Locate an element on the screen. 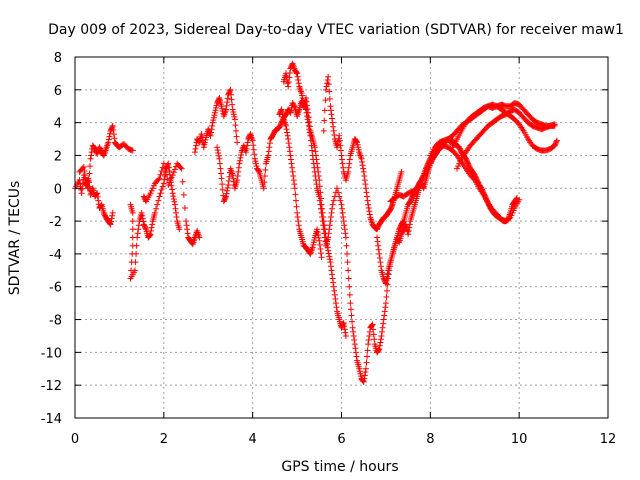 The image size is (640, 480). x-tick-label: 0 is located at coordinates (75, 439).